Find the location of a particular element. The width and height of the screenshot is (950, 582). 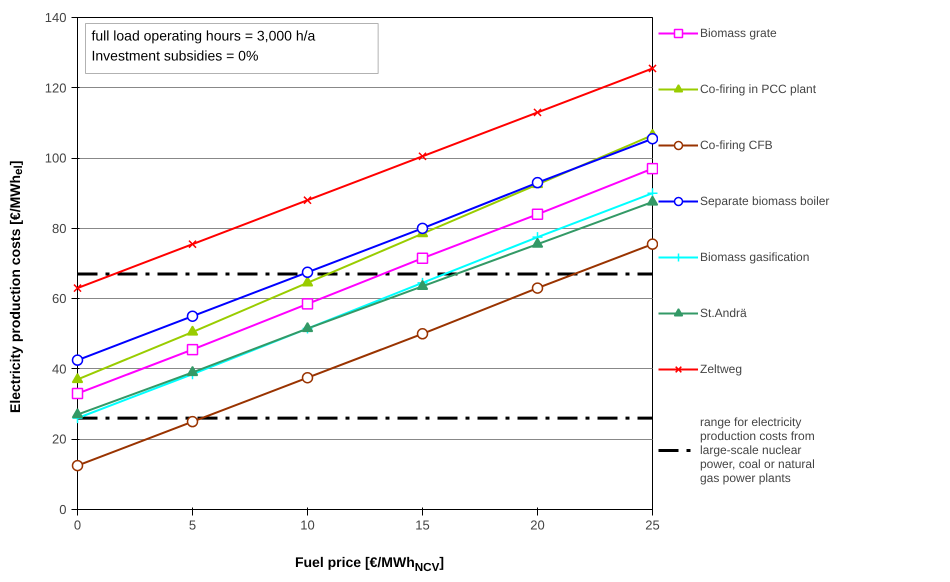

y-tick-label: 140 is located at coordinates (55, 17).